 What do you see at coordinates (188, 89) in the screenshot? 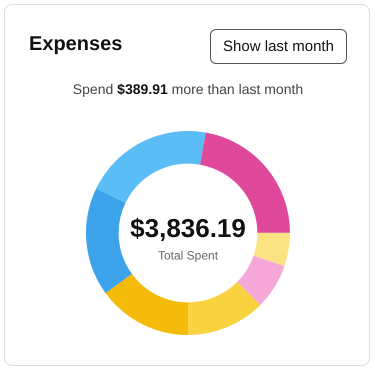
I see `chart-subtitle: Spend $389.91 more than last month` at bounding box center [188, 89].